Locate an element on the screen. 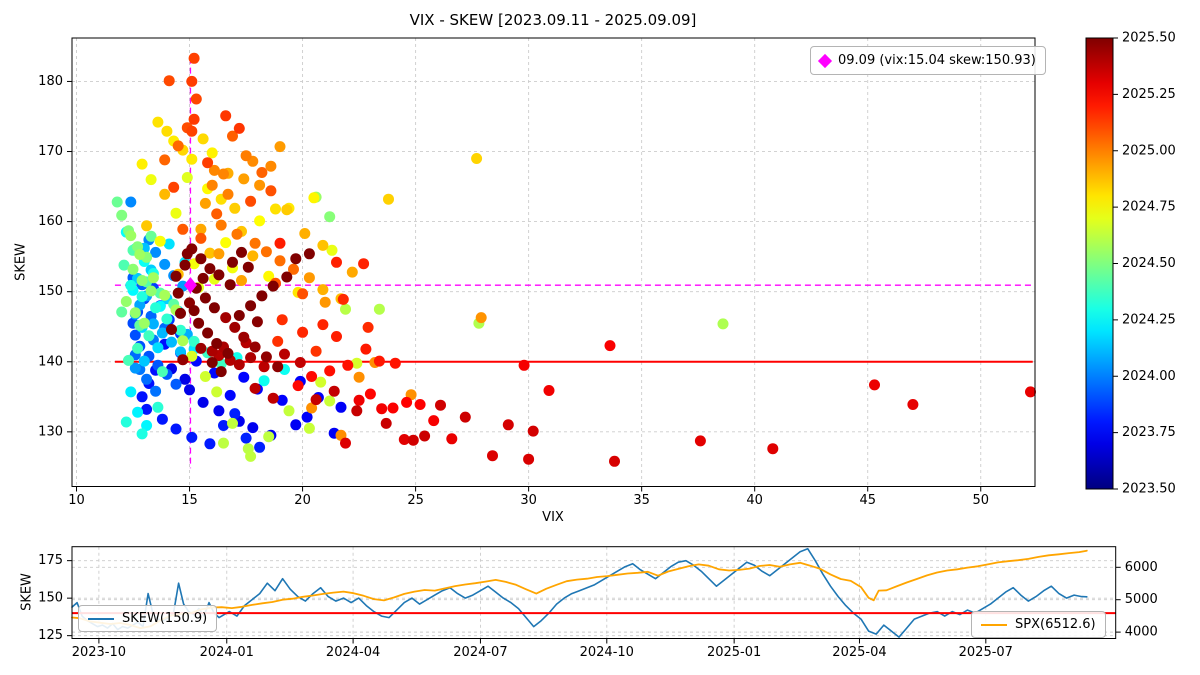 The width and height of the screenshot is (1200, 675). bottom-x-tick-label: 2025-04 is located at coordinates (859, 652).